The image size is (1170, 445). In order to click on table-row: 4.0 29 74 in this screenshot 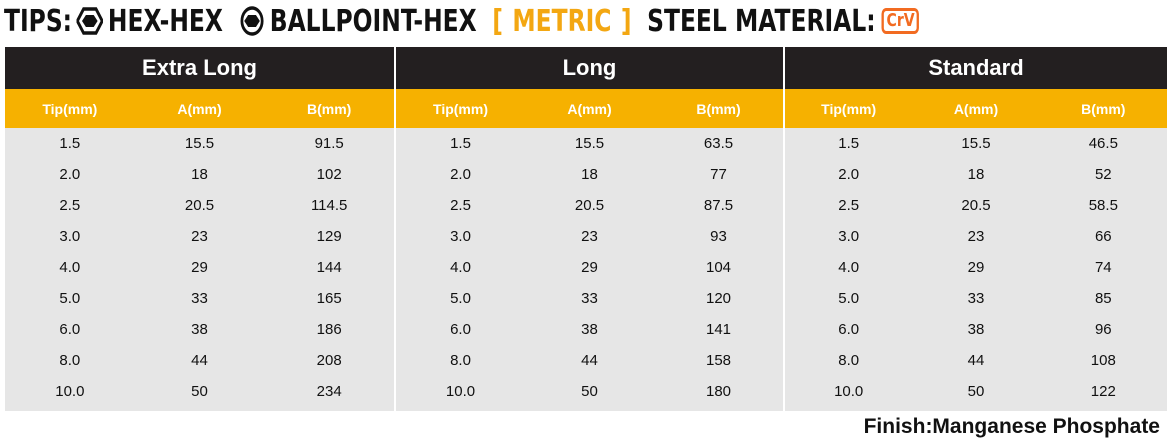, I will do `click(976, 267)`.